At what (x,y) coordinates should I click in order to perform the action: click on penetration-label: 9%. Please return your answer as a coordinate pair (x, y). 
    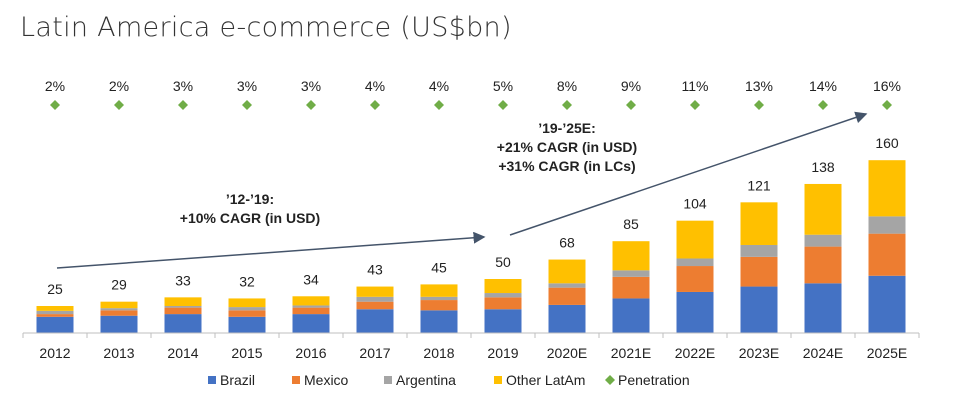
    Looking at the image, I should click on (631, 86).